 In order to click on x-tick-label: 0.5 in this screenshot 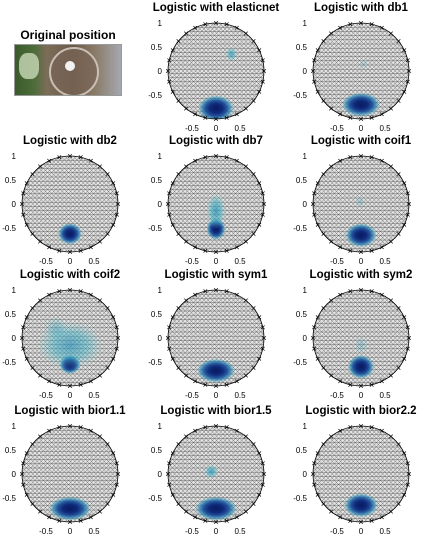, I will do `click(240, 531)`.